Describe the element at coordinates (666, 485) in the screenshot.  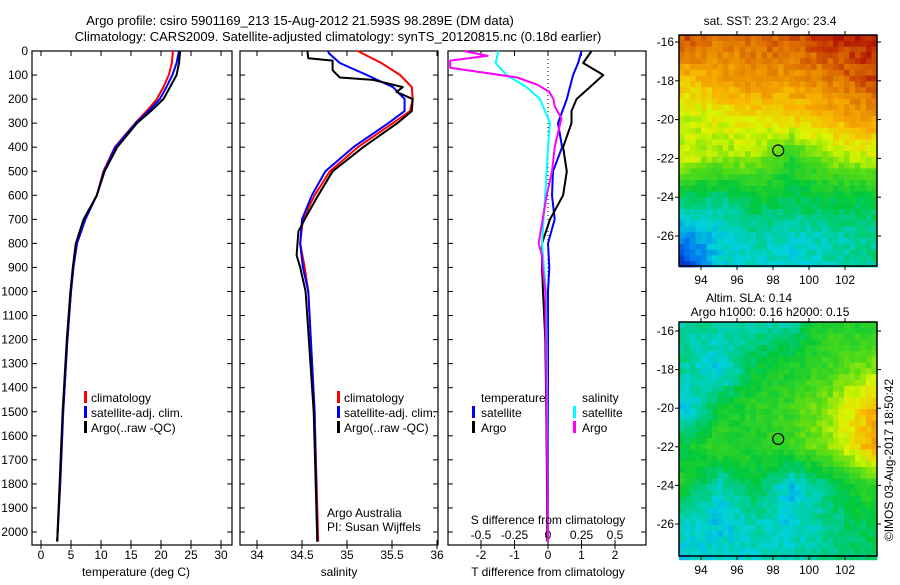
I see `y-tick-label: -24` at that location.